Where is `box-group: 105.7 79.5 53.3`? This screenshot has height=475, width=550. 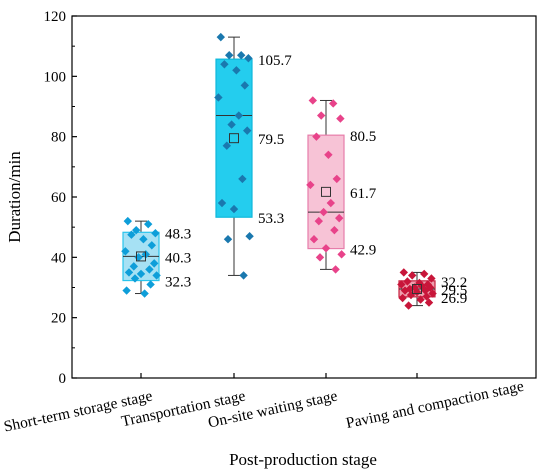
box-group: 105.7 79.5 53.3 is located at coordinates (253, 156).